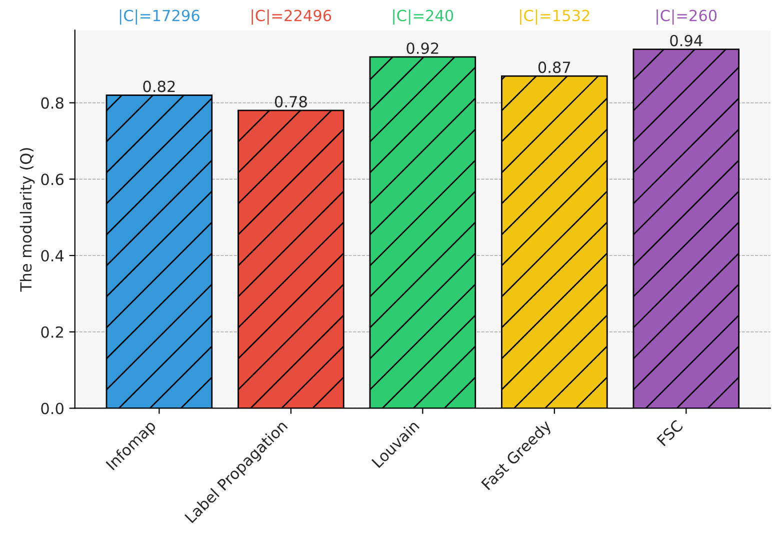  I want to click on text: |C|=260, so click(686, 17).